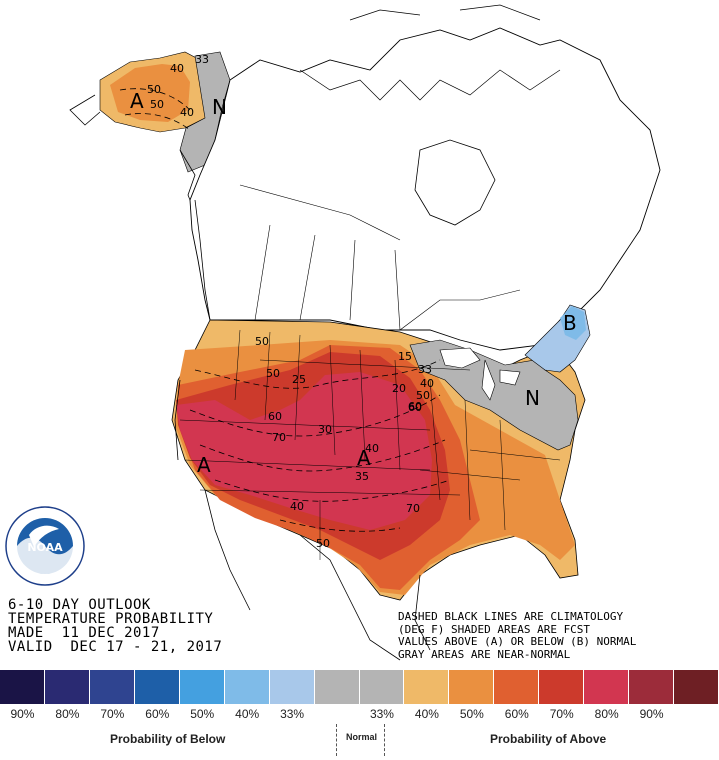  I want to click on probability-colorbar, so click(359, 687).